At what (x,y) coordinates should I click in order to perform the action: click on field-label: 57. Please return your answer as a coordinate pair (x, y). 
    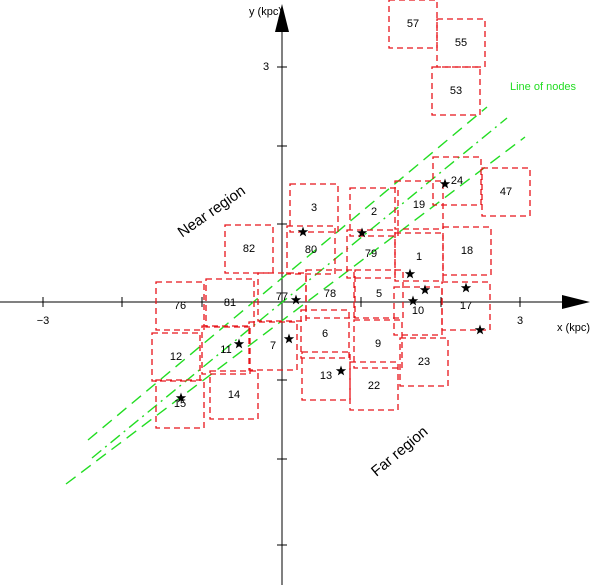
    Looking at the image, I should click on (413, 24).